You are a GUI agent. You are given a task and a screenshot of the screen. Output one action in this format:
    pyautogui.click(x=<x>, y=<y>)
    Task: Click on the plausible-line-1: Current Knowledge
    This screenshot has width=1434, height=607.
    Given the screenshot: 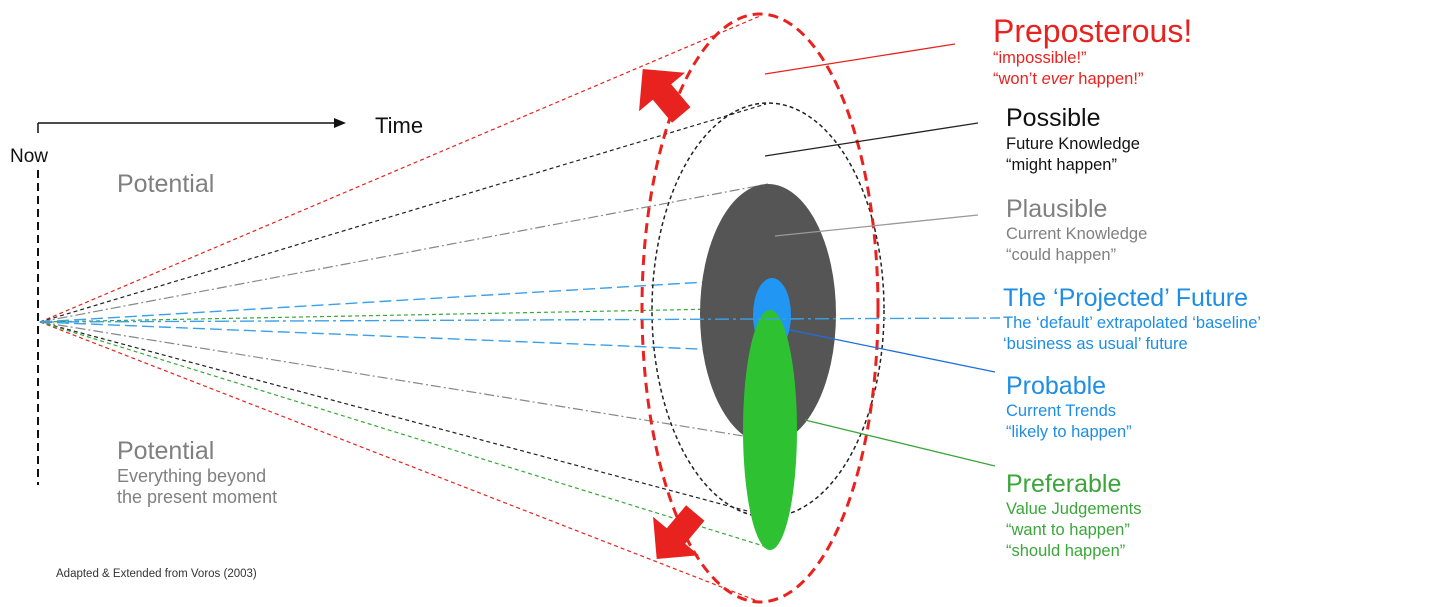 What is the action you would take?
    pyautogui.click(x=1077, y=234)
    